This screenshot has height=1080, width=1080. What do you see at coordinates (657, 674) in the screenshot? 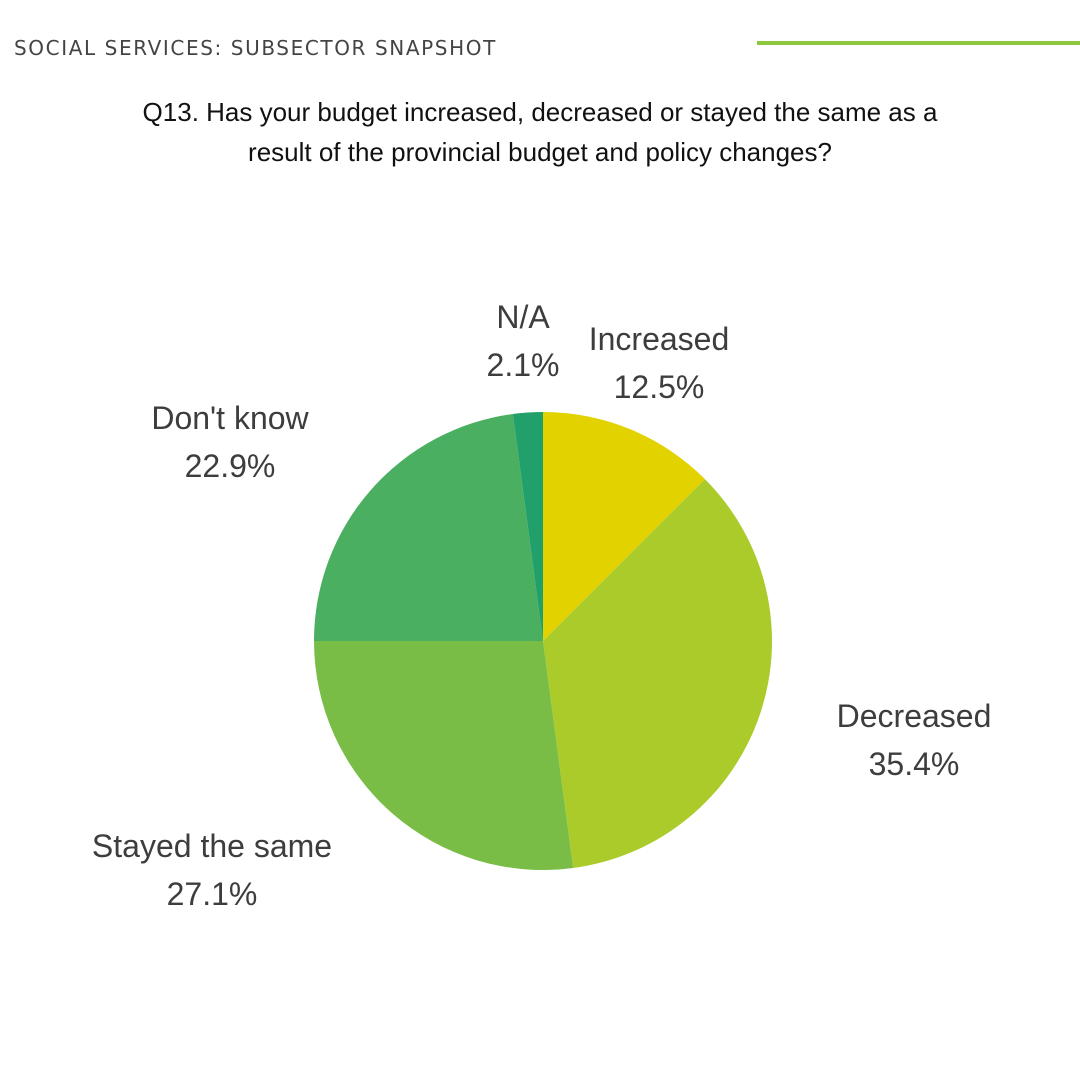
I see `pie-slice-decreased` at bounding box center [657, 674].